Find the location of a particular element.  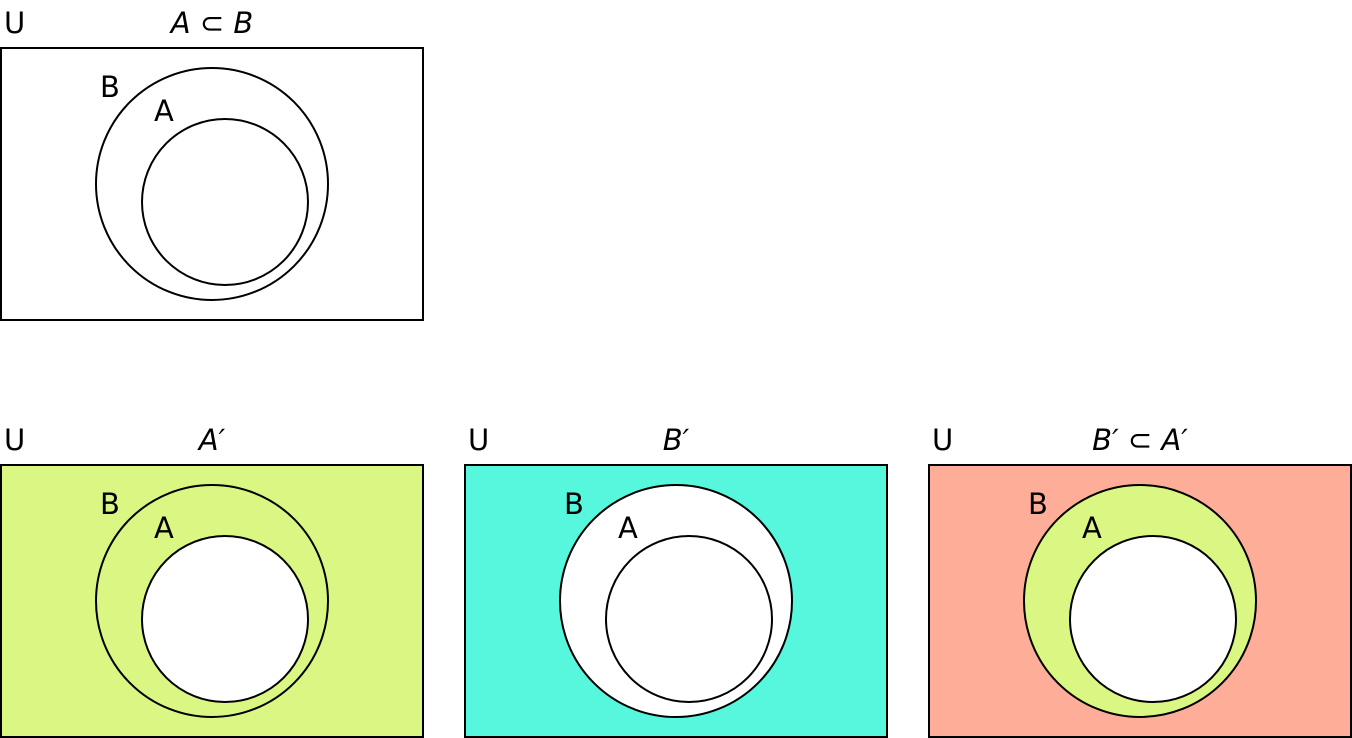

panel-b-complement-subset-a-complement: U B′ ⊂ A′ B A is located at coordinates (1140, 580).